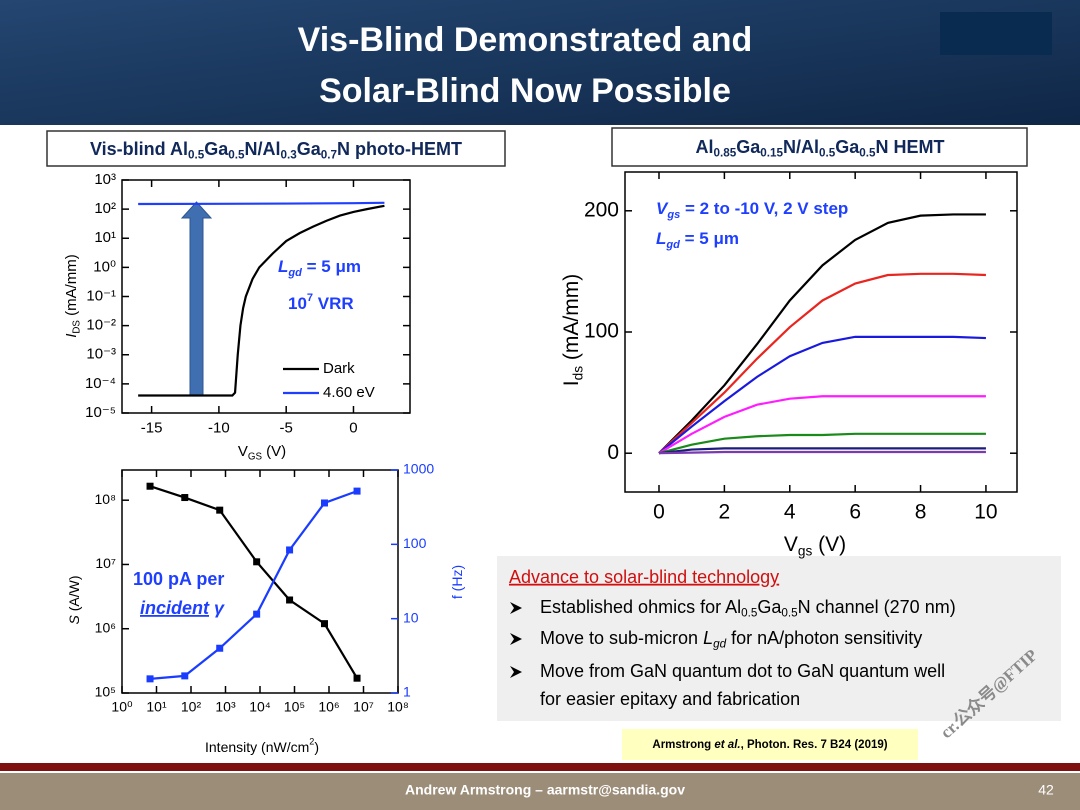 This screenshot has width=1080, height=810. I want to click on text-run: 0.7, so click(329, 154).